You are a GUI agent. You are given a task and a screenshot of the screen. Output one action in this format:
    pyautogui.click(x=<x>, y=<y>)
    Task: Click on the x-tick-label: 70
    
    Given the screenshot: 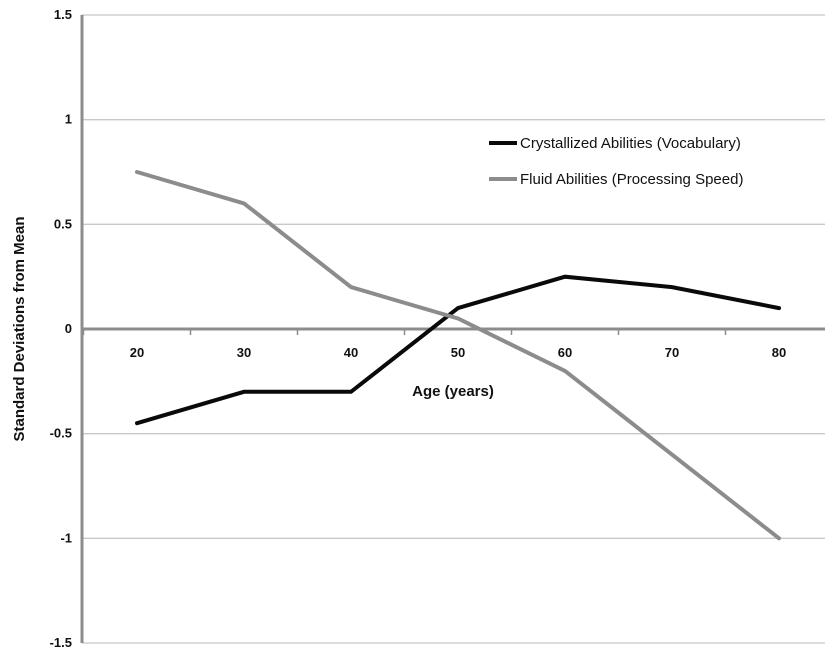 What is the action you would take?
    pyautogui.click(x=672, y=352)
    